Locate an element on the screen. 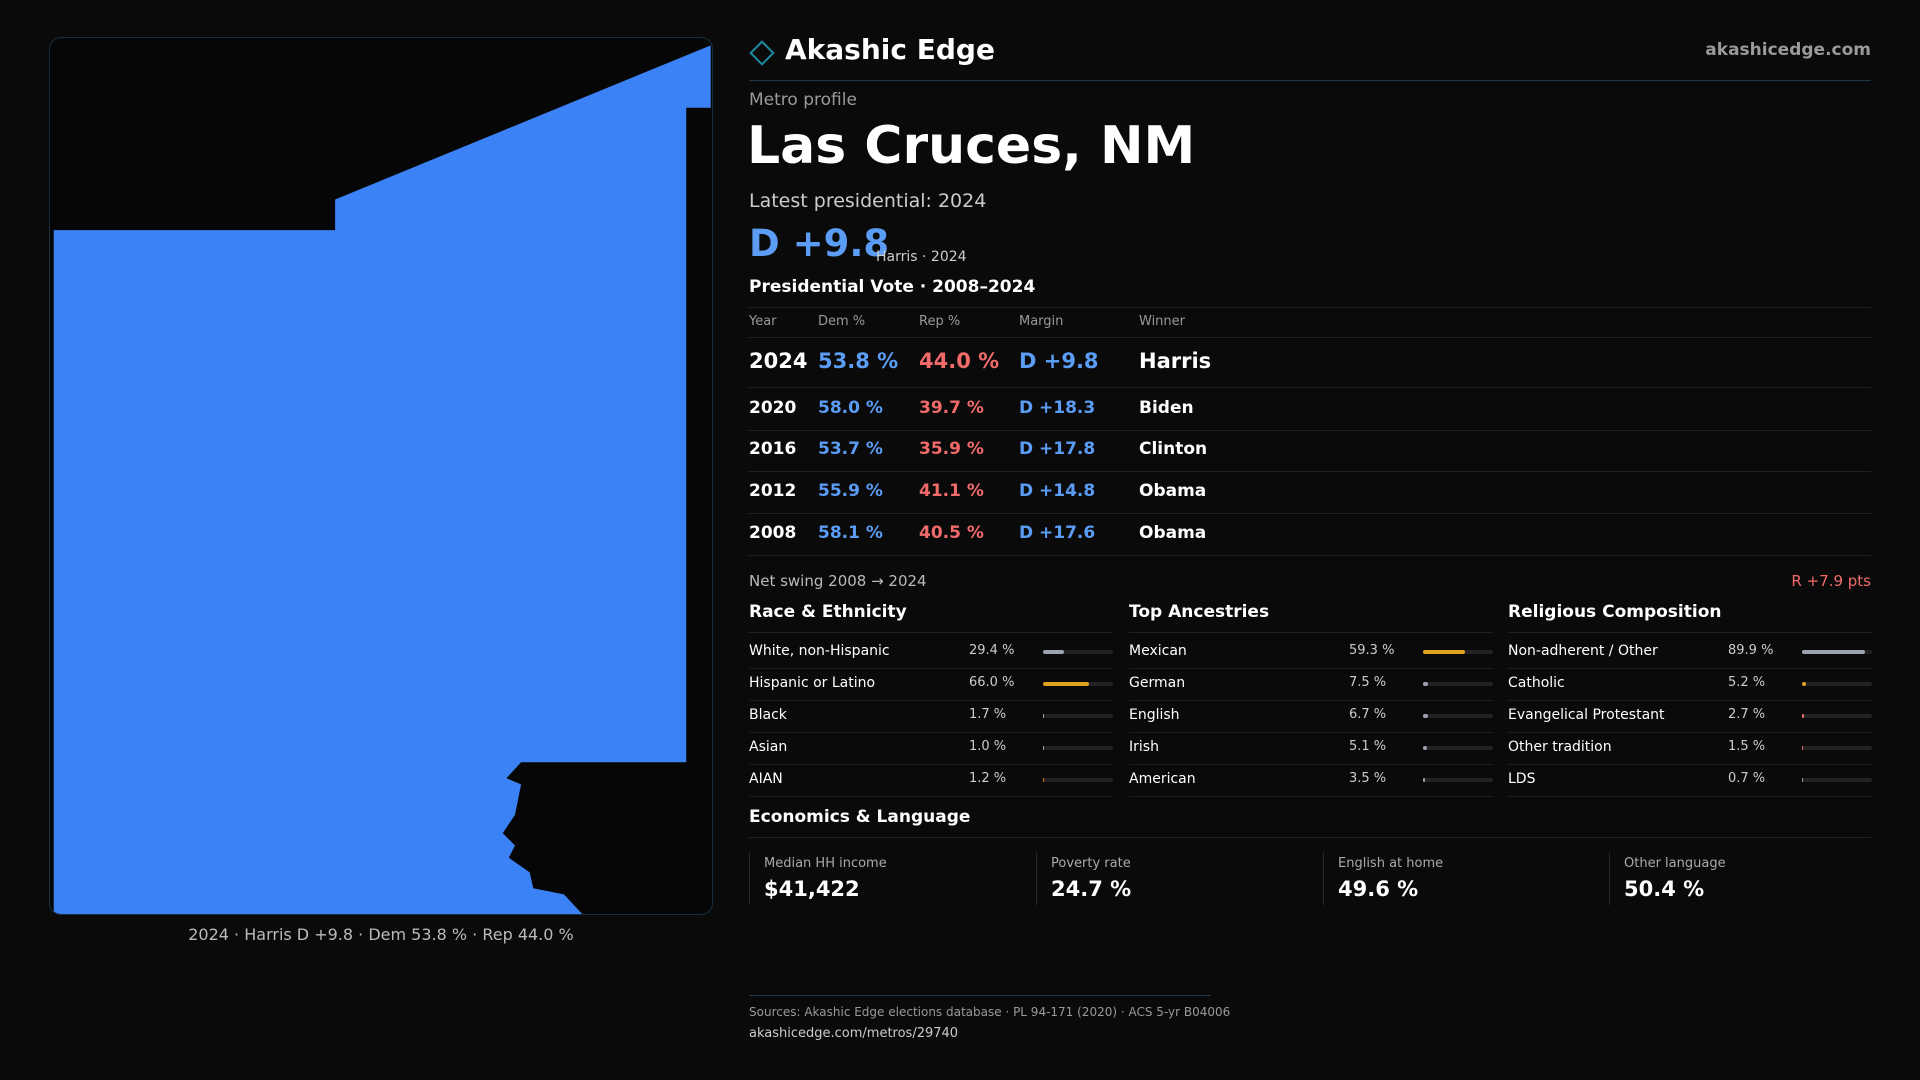  sources-url: akashicedge.com/metros/29740 is located at coordinates (854, 1033).